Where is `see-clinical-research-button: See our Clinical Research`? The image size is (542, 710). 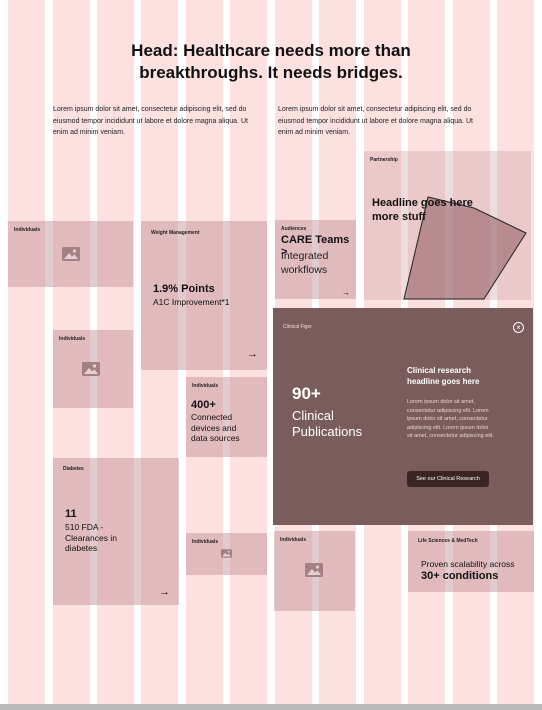
see-clinical-research-button: See our Clinical Research is located at coordinates (448, 479).